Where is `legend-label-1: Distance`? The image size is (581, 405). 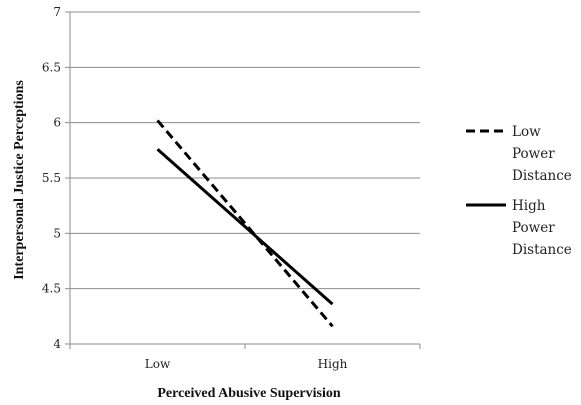
legend-label-1: Distance is located at coordinates (542, 250).